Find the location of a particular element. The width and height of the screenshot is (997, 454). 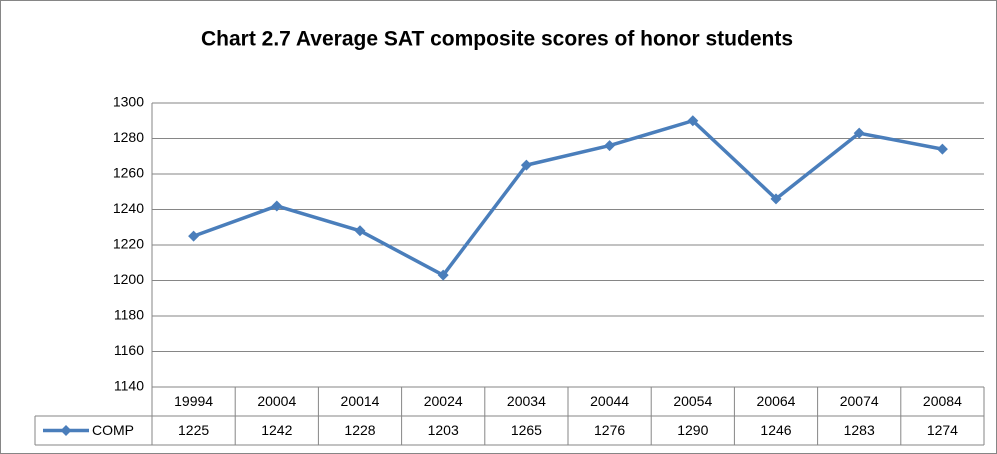

legend-label: COMP is located at coordinates (113, 430).